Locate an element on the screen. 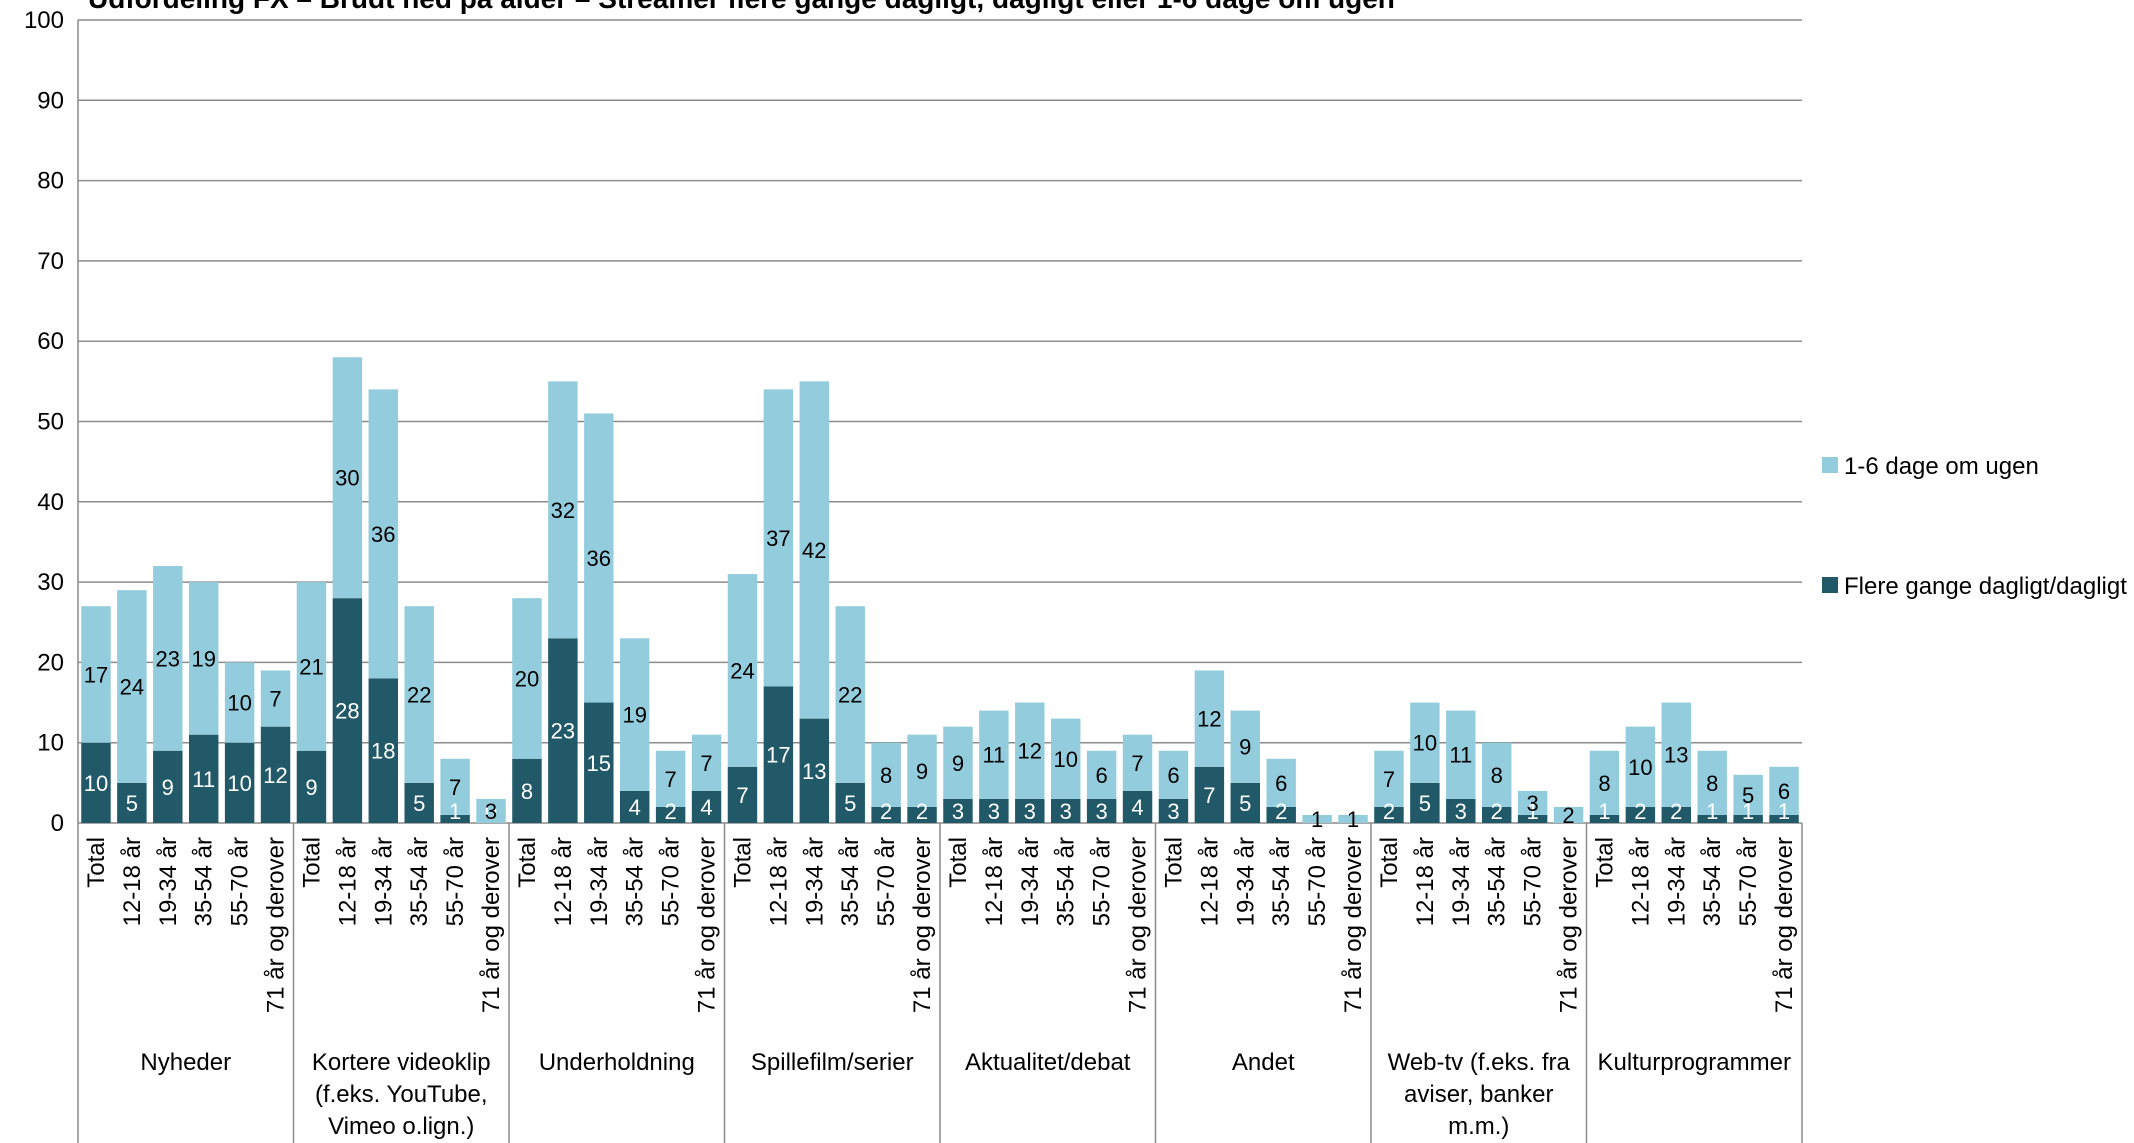 The image size is (2134, 1143). bar-data-label: 12 is located at coordinates (1030, 751).